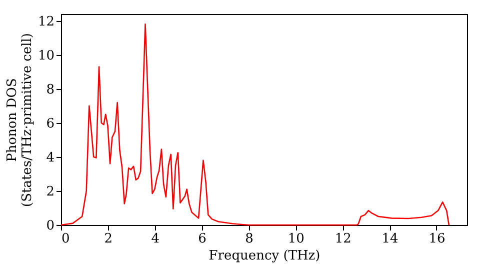 This screenshot has width=500, height=280. Describe the element at coordinates (343, 239) in the screenshot. I see `x-tick-label: 12` at that location.